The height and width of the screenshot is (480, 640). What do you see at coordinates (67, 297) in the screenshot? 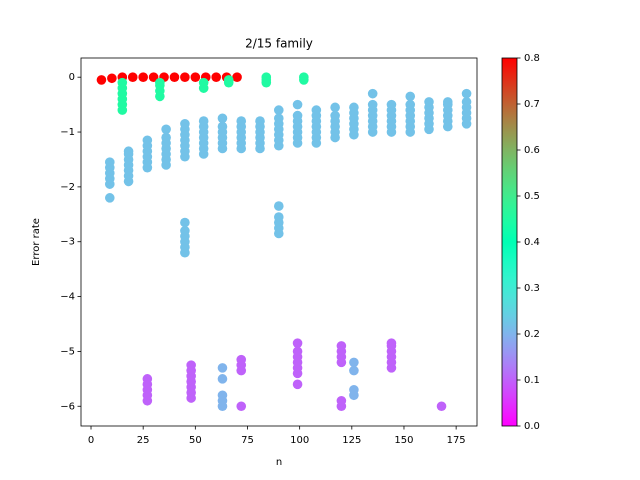
I see `y-tick-label: −4` at bounding box center [67, 297].